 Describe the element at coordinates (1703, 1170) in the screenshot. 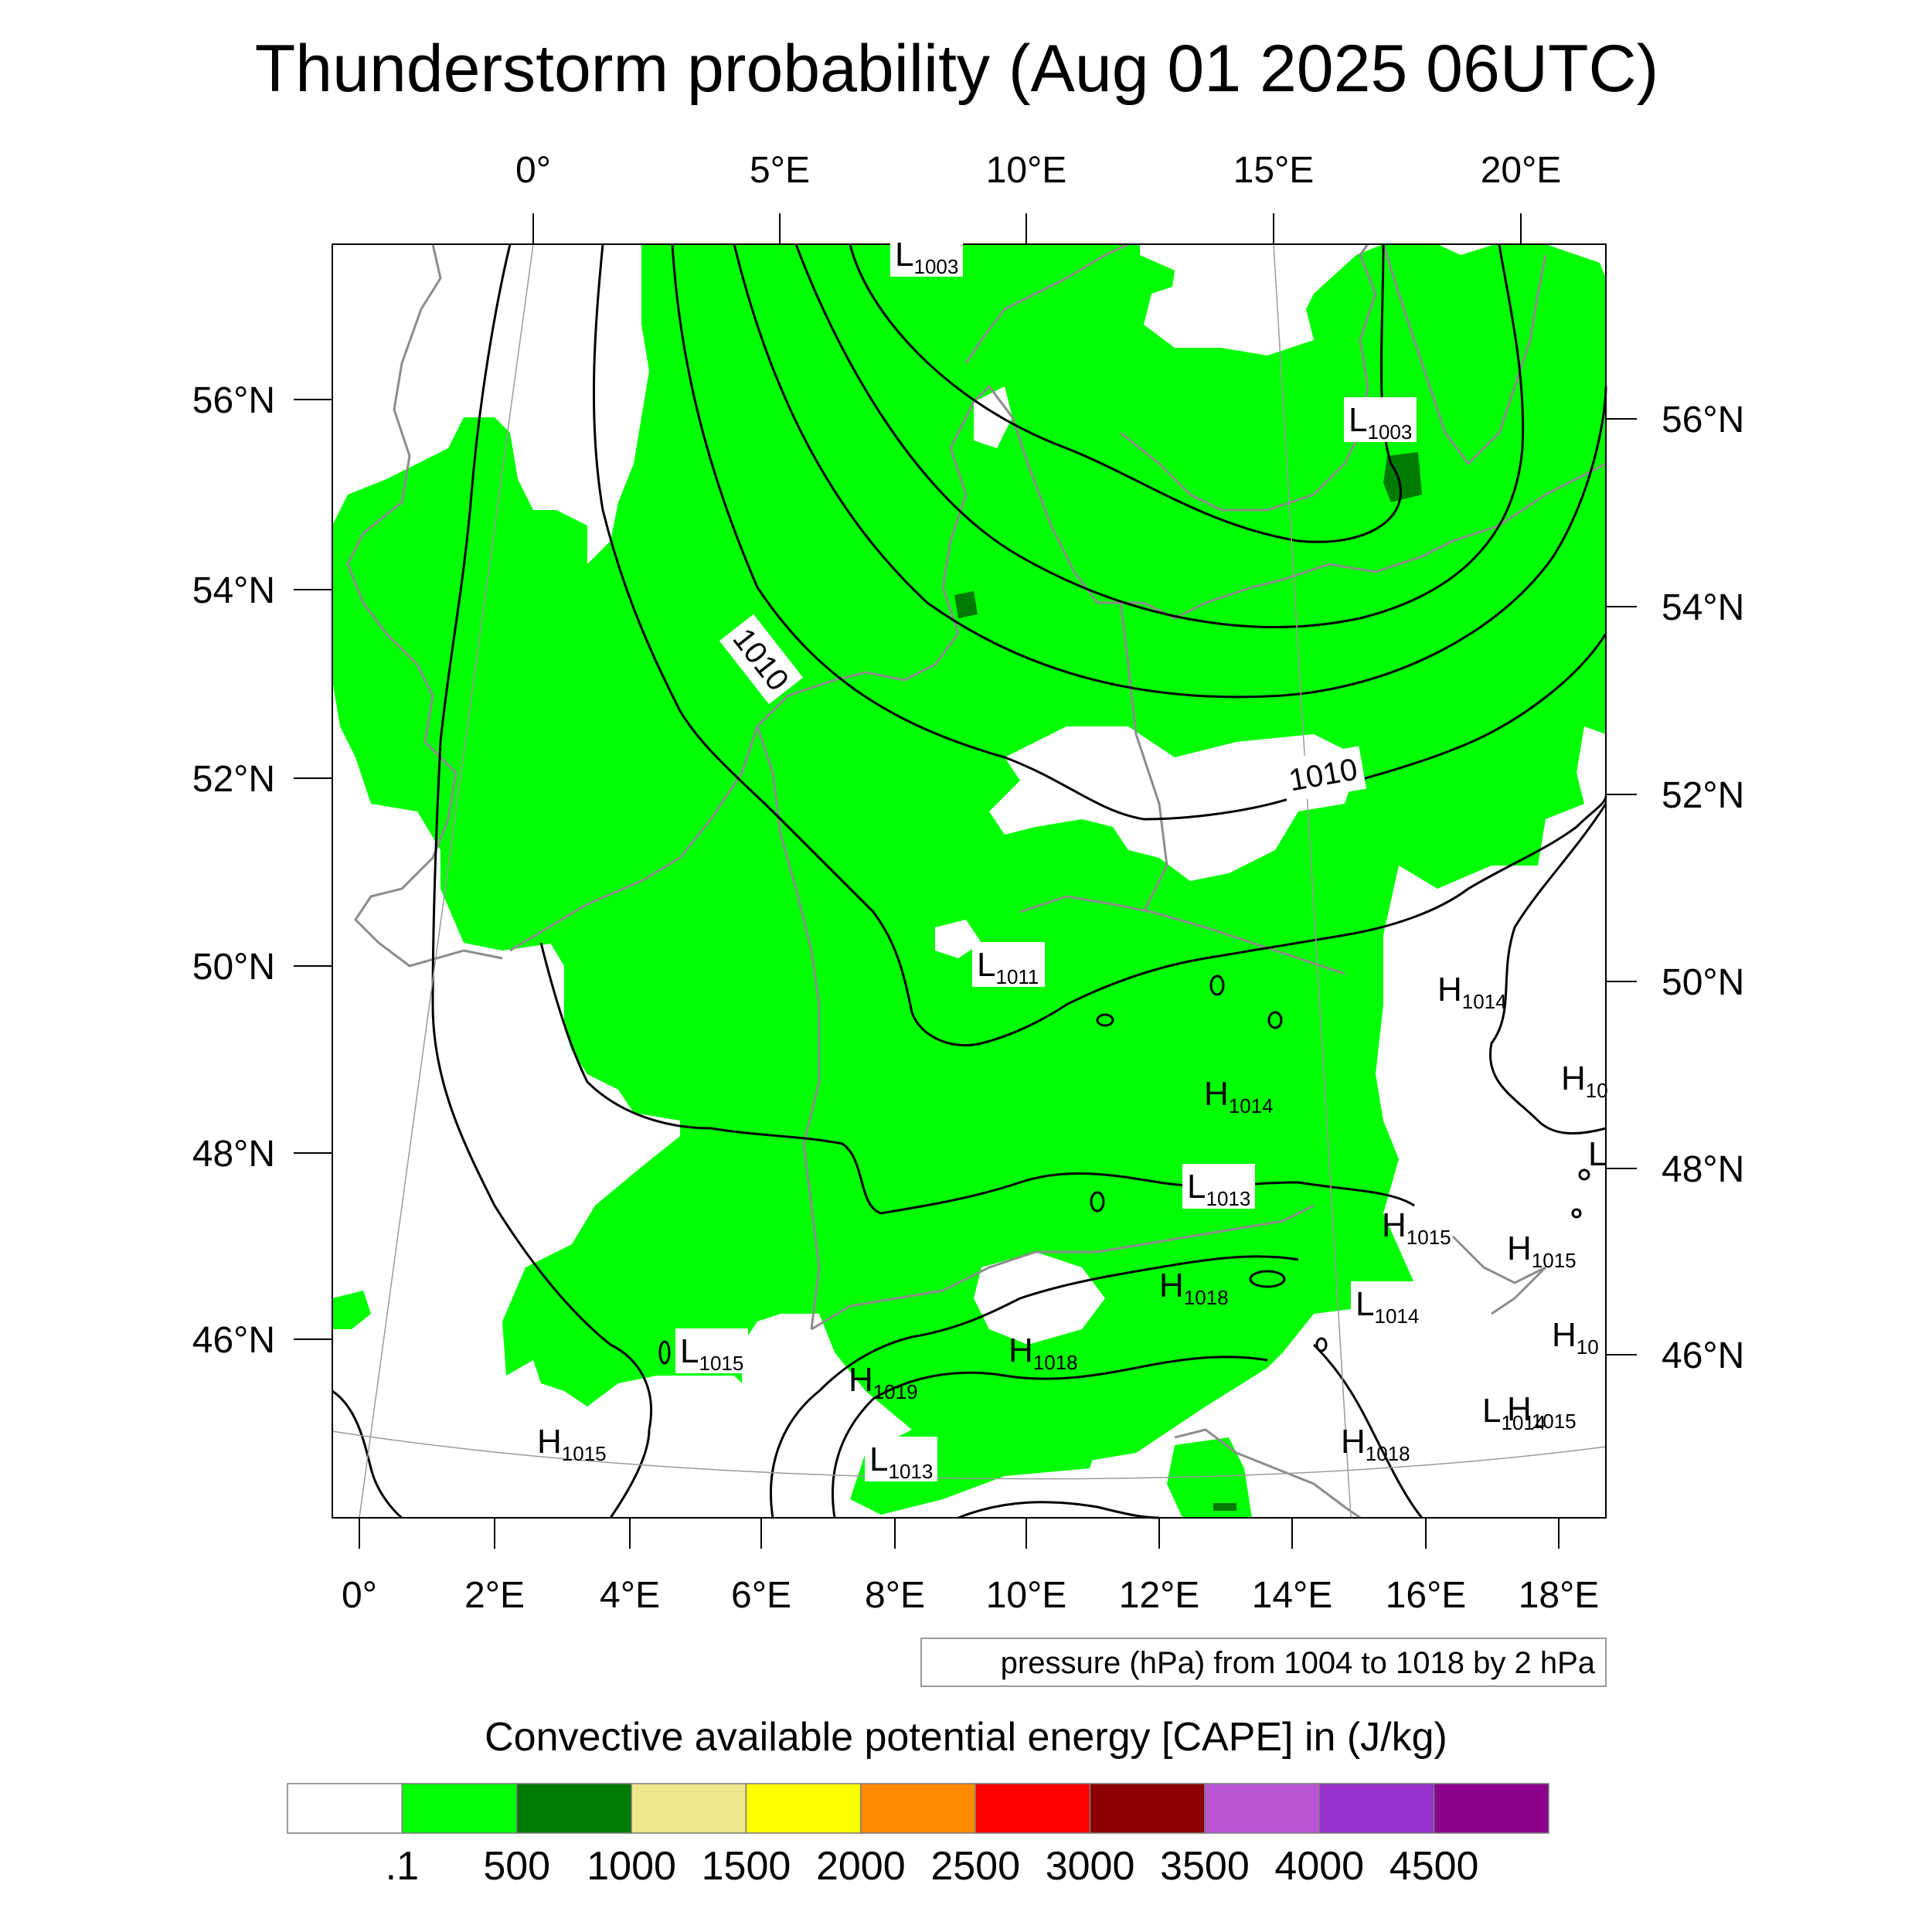

I see `lat-label-right: 48°N` at that location.